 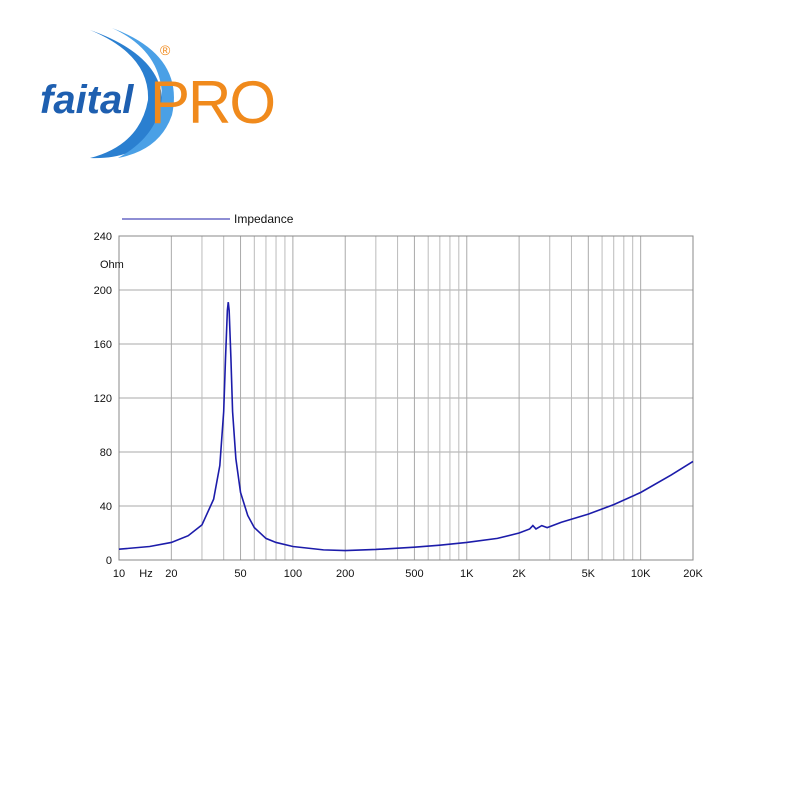 What do you see at coordinates (589, 574) in the screenshot?
I see `x-tick-label: 5K` at bounding box center [589, 574].